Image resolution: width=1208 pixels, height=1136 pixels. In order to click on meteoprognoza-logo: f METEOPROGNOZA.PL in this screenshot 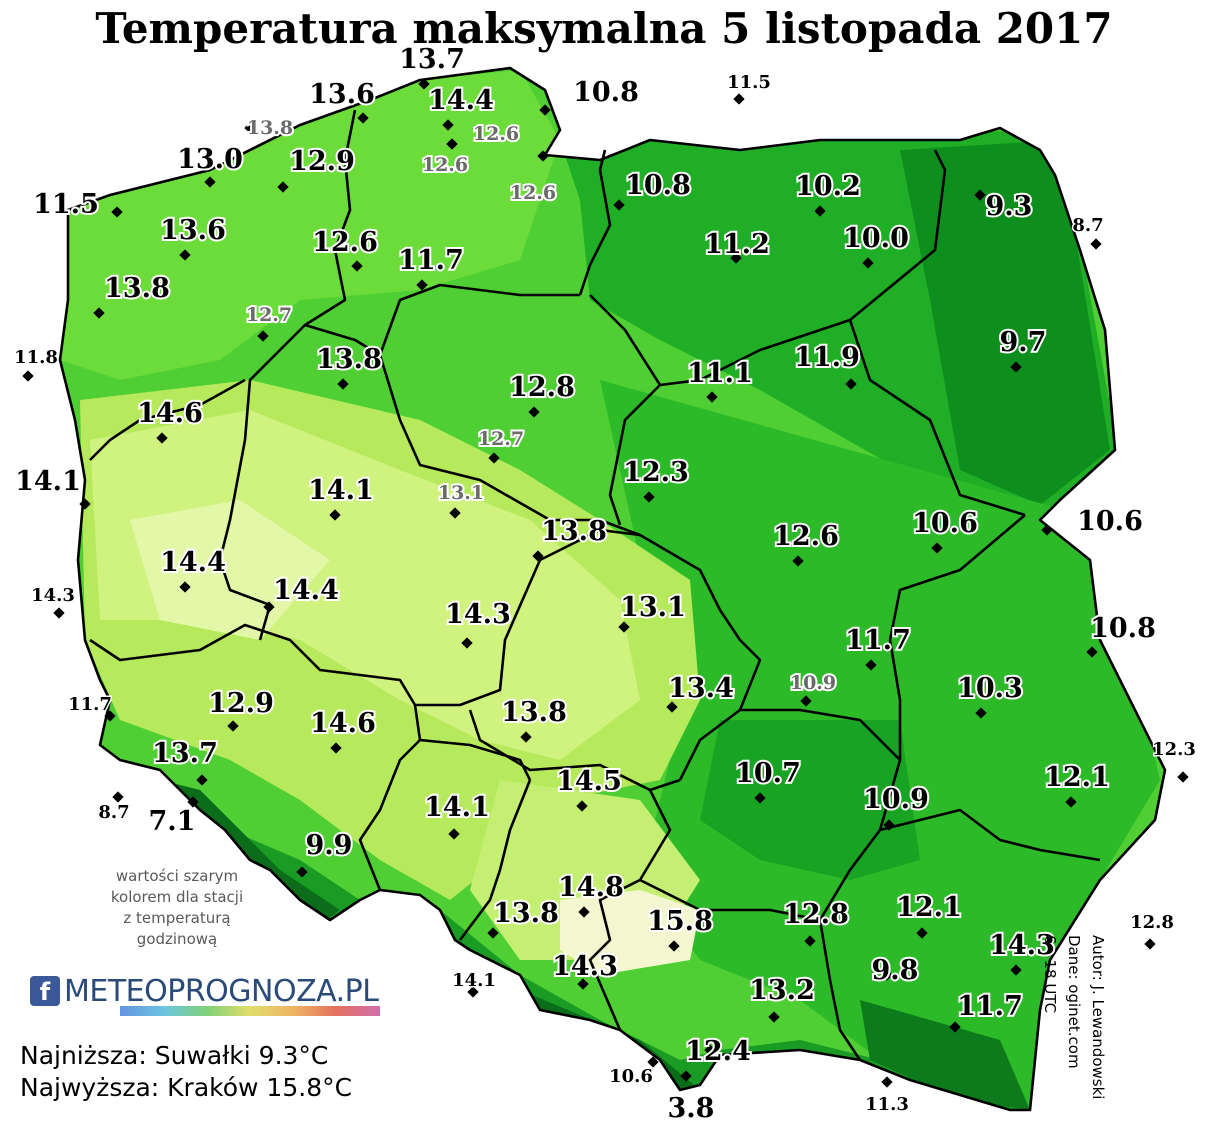, I will do `click(204, 991)`.